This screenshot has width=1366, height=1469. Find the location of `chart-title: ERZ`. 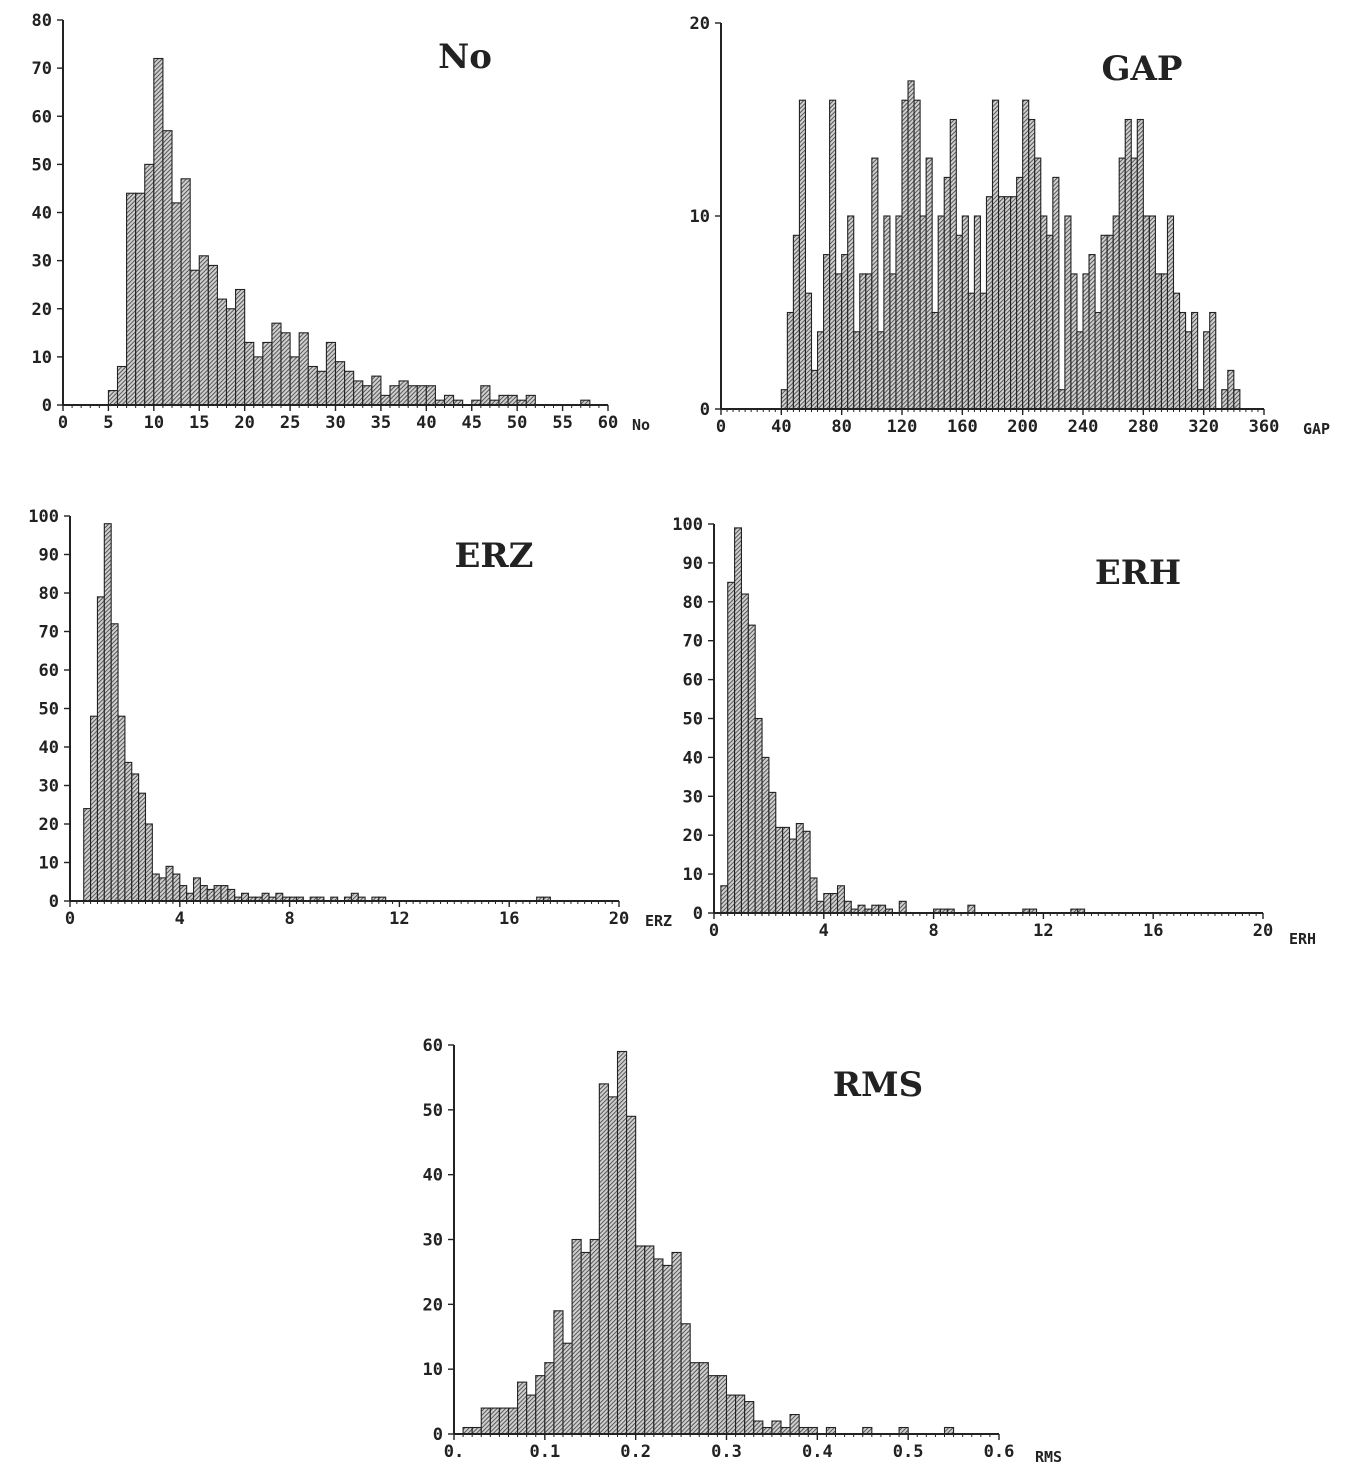

chart-title: ERZ is located at coordinates (494, 556).